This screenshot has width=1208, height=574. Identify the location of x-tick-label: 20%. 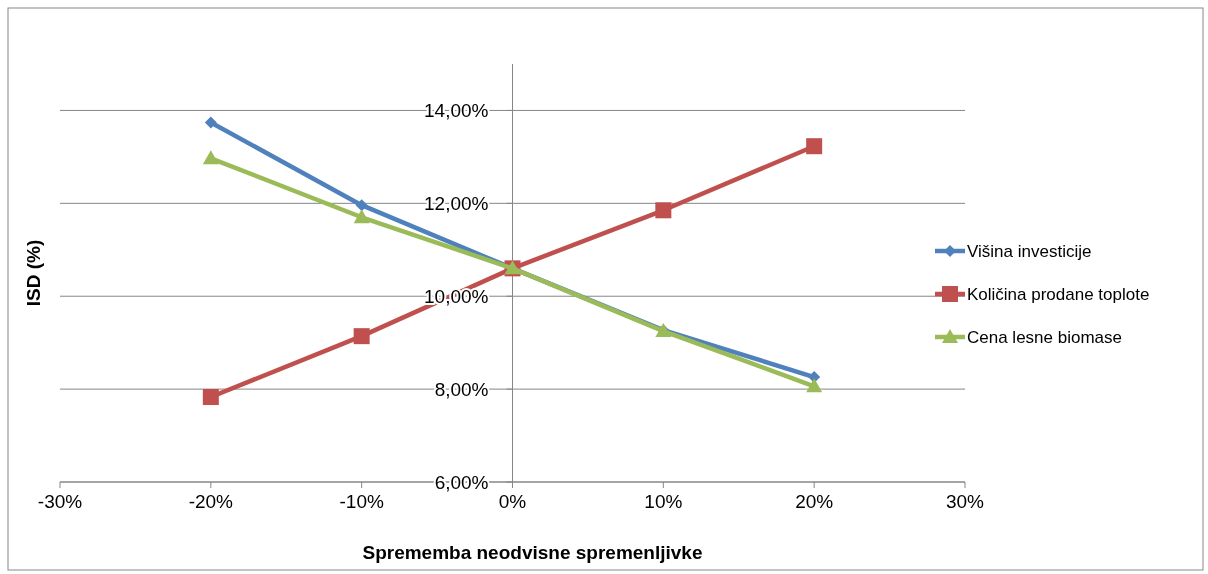
(814, 501).